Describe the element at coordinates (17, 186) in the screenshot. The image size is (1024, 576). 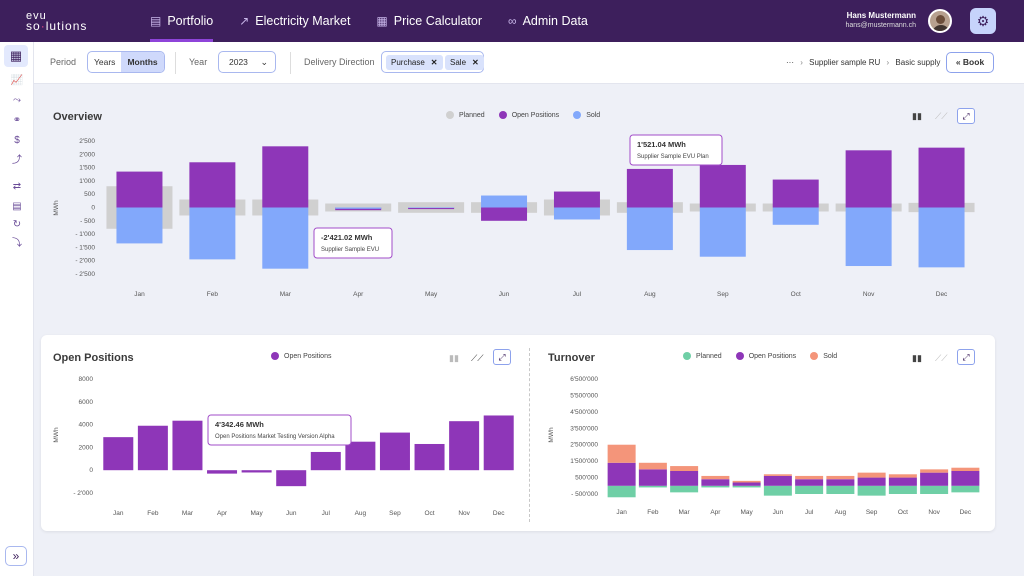
I see `transfer-icon: ⇄` at that location.